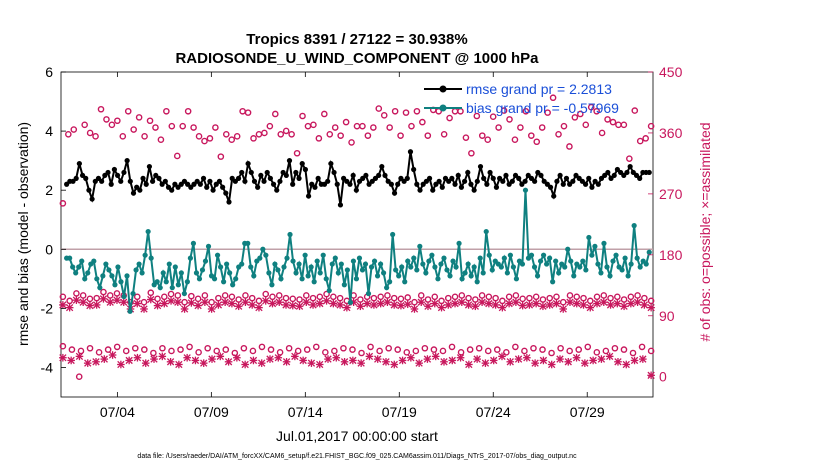  I want to click on legend-bias-marker, so click(443, 108).